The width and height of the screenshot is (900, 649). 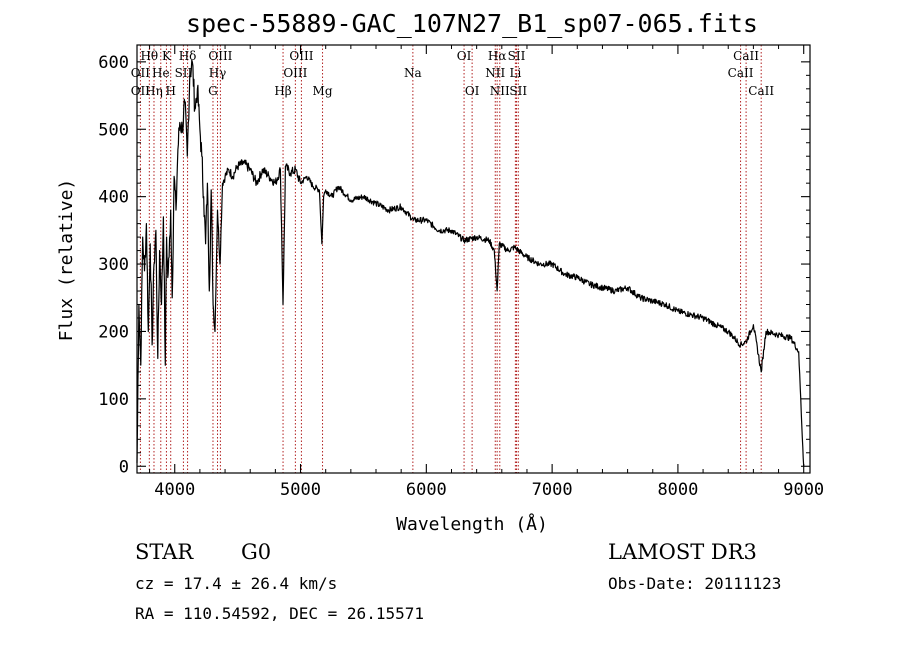 I want to click on line-marker-label: Hβ, so click(x=282, y=91).